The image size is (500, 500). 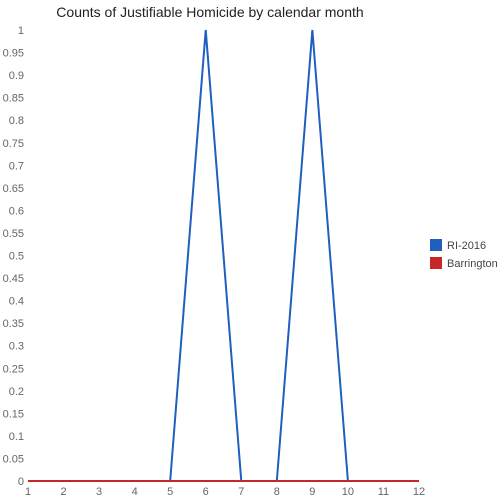 What do you see at coordinates (348, 492) in the screenshot?
I see `x-tick-label: 10` at bounding box center [348, 492].